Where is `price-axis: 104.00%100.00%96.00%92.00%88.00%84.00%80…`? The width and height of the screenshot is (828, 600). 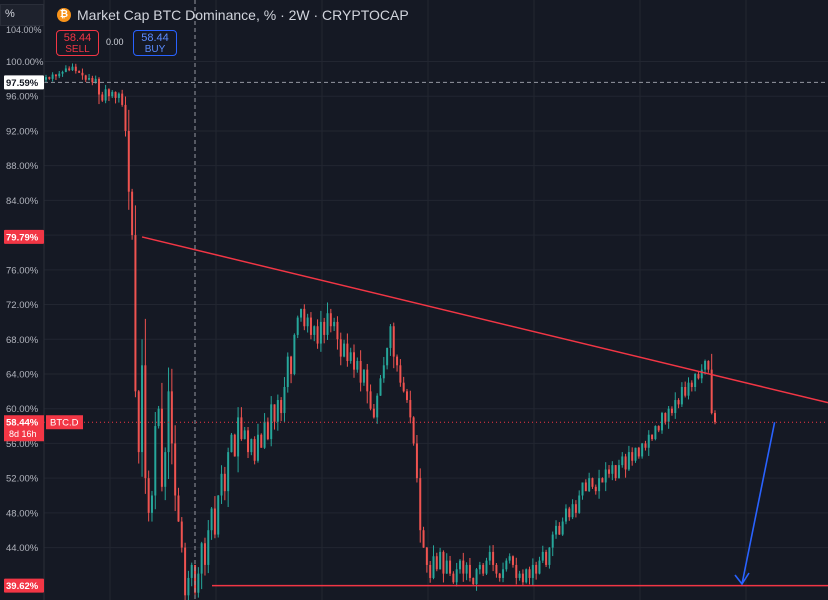
price-axis: 104.00%100.00%96.00%92.00%88.00%84.00%80… is located at coordinates (22, 300).